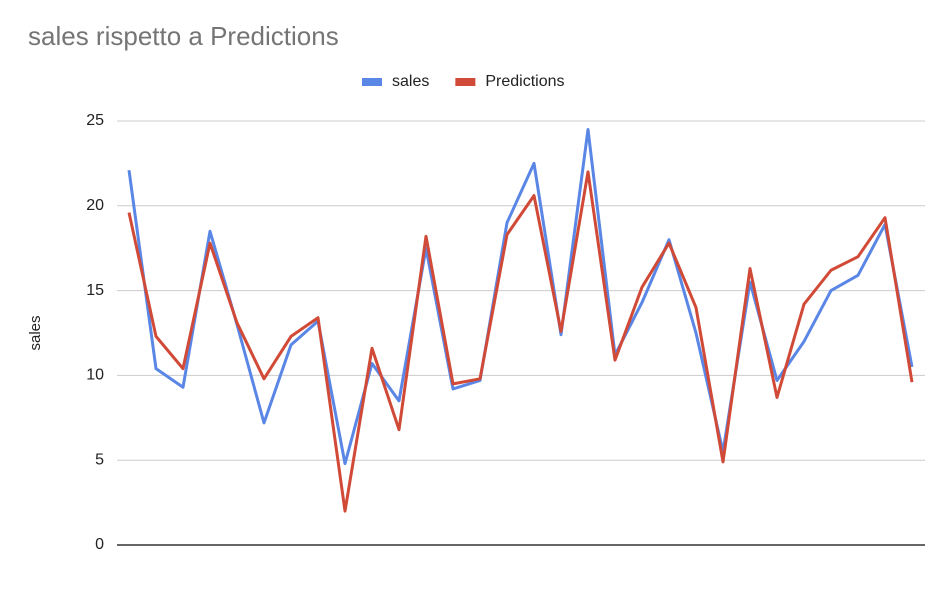 The width and height of the screenshot is (948, 589). Describe the element at coordinates (99, 544) in the screenshot. I see `y-tick-label: 0` at that location.